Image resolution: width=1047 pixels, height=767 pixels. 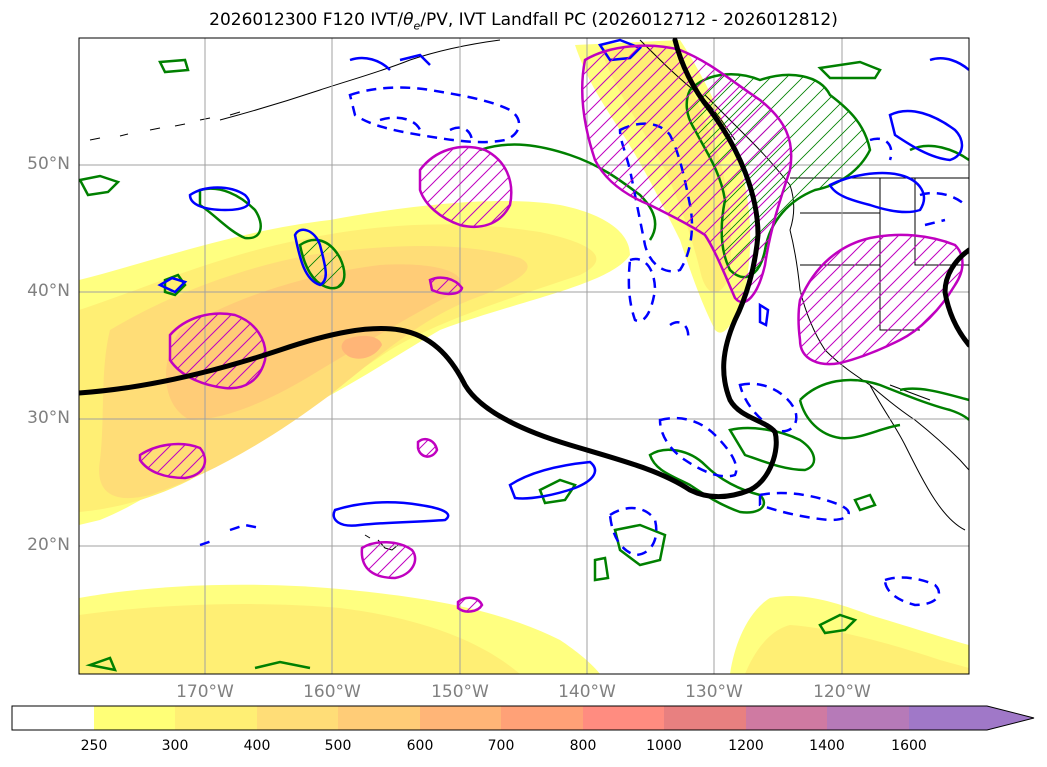 What do you see at coordinates (664, 746) in the screenshot?
I see `colorbar-tick-1000: 1000` at bounding box center [664, 746].